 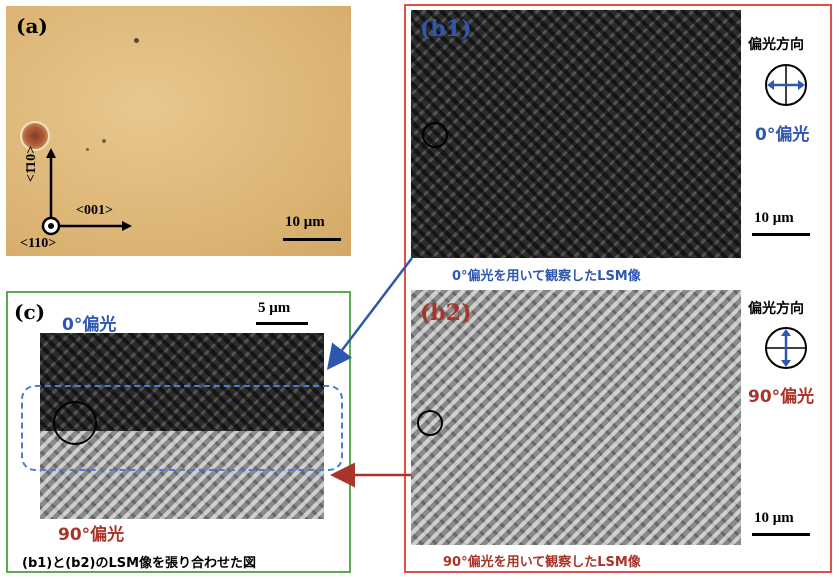 What do you see at coordinates (94, 210) in the screenshot?
I see `direction-label-horizontal: <001>` at bounding box center [94, 210].